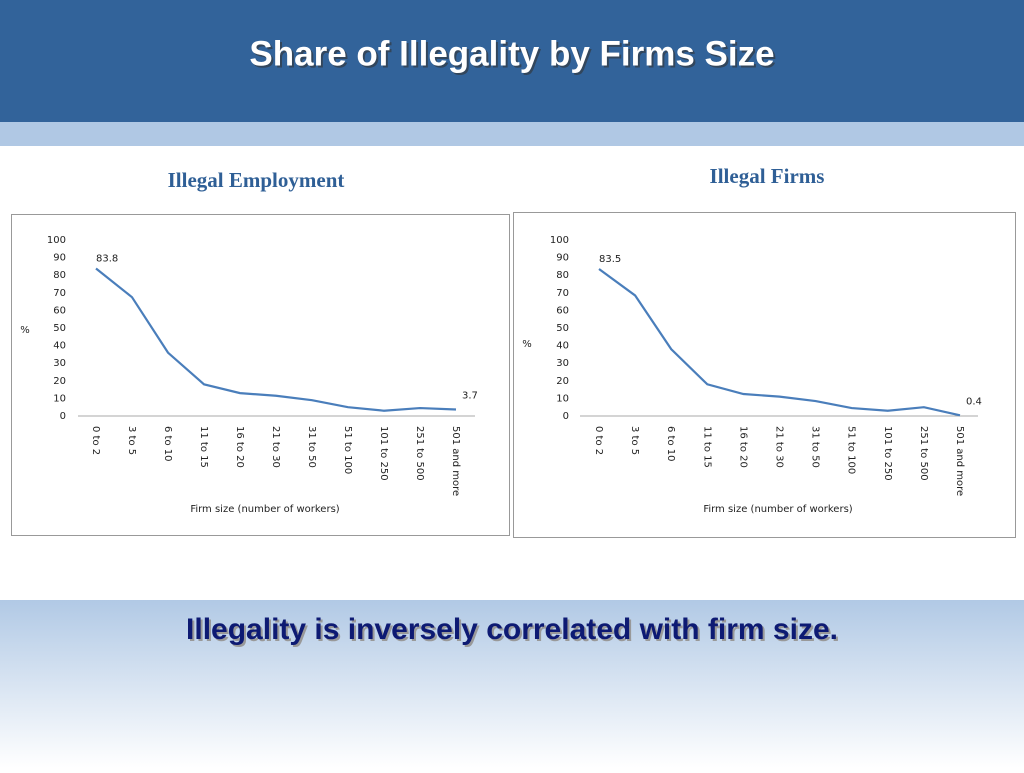  I want to click on chart-title: Illegal Firms, so click(767, 176).